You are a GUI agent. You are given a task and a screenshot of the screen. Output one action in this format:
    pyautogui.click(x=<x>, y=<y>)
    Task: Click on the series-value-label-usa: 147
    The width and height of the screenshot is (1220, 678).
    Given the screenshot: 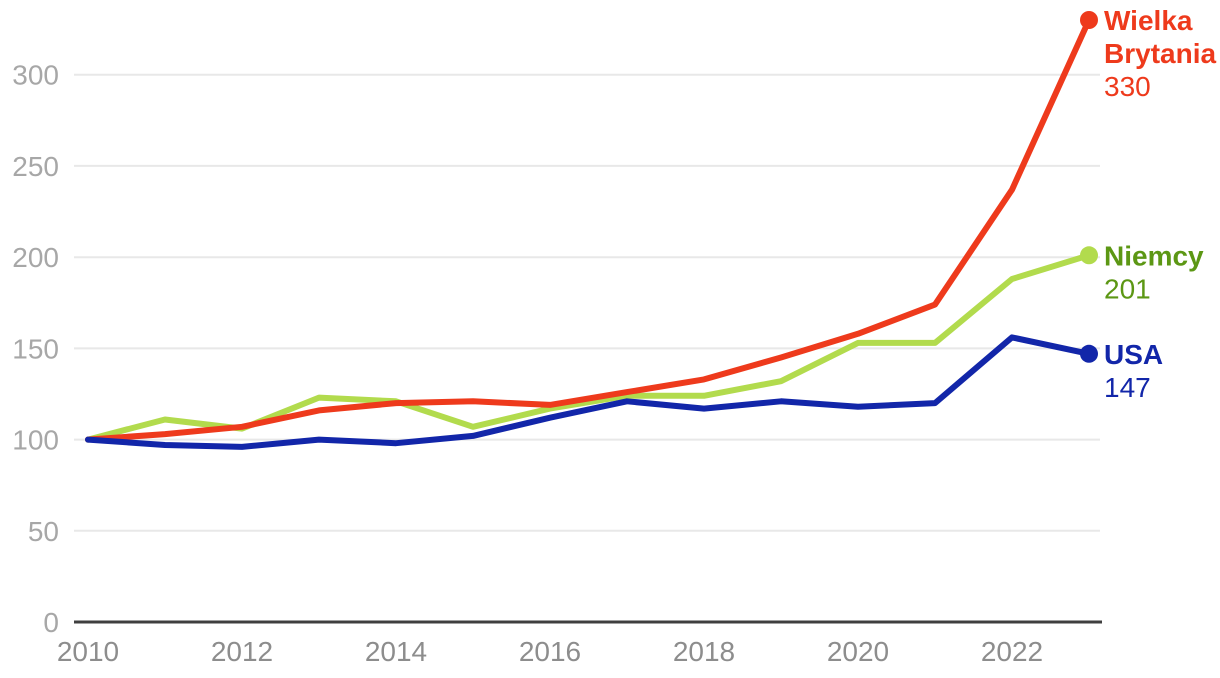 What is the action you would take?
    pyautogui.click(x=1127, y=387)
    